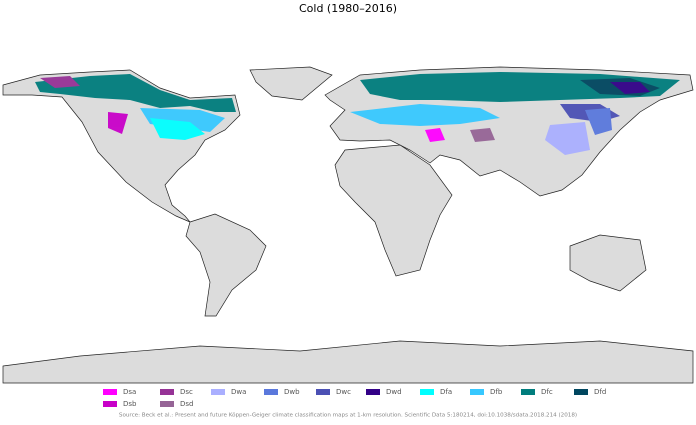  Describe the element at coordinates (292, 392) in the screenshot. I see `legend-label: Dwb` at that location.